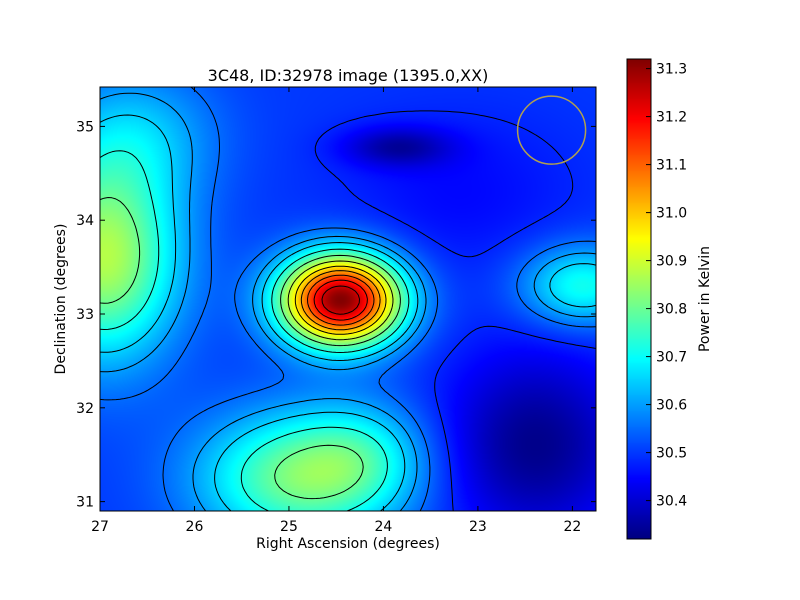  What do you see at coordinates (61, 299) in the screenshot?
I see `y-axis-label: Declination (degrees)` at bounding box center [61, 299].